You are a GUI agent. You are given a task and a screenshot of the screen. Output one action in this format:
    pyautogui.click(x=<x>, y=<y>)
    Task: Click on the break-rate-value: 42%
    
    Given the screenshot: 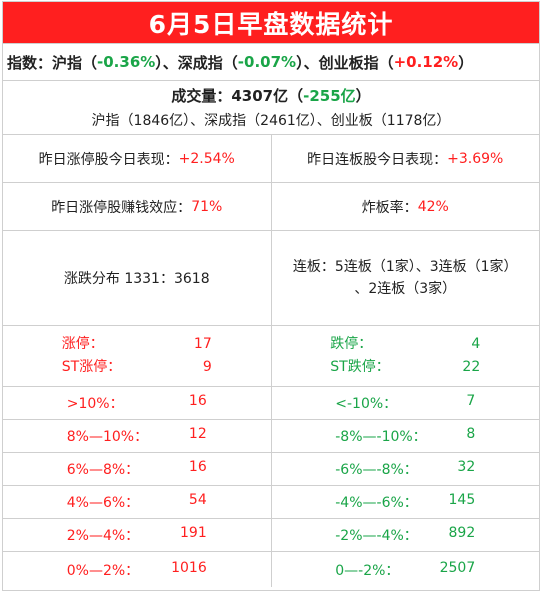 What is the action you would take?
    pyautogui.click(x=433, y=206)
    